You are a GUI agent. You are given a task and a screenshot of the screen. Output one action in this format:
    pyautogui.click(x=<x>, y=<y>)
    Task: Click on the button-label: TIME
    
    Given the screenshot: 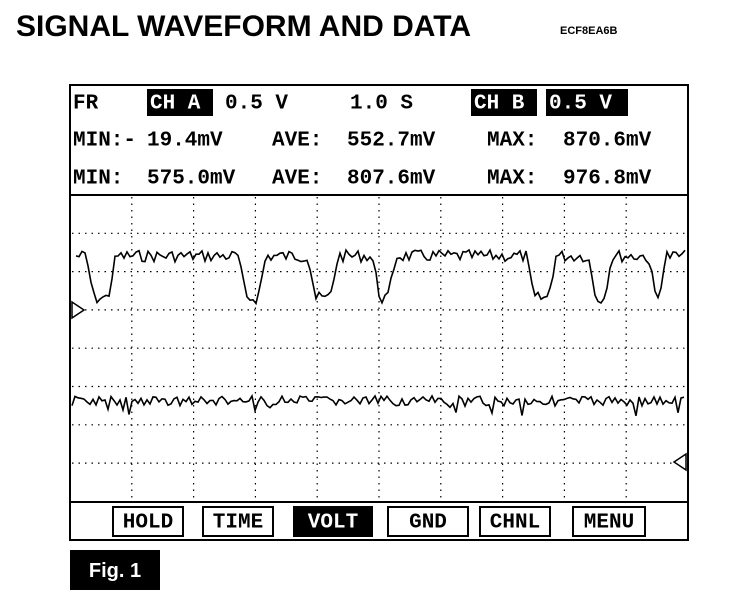 What is the action you would take?
    pyautogui.click(x=238, y=523)
    